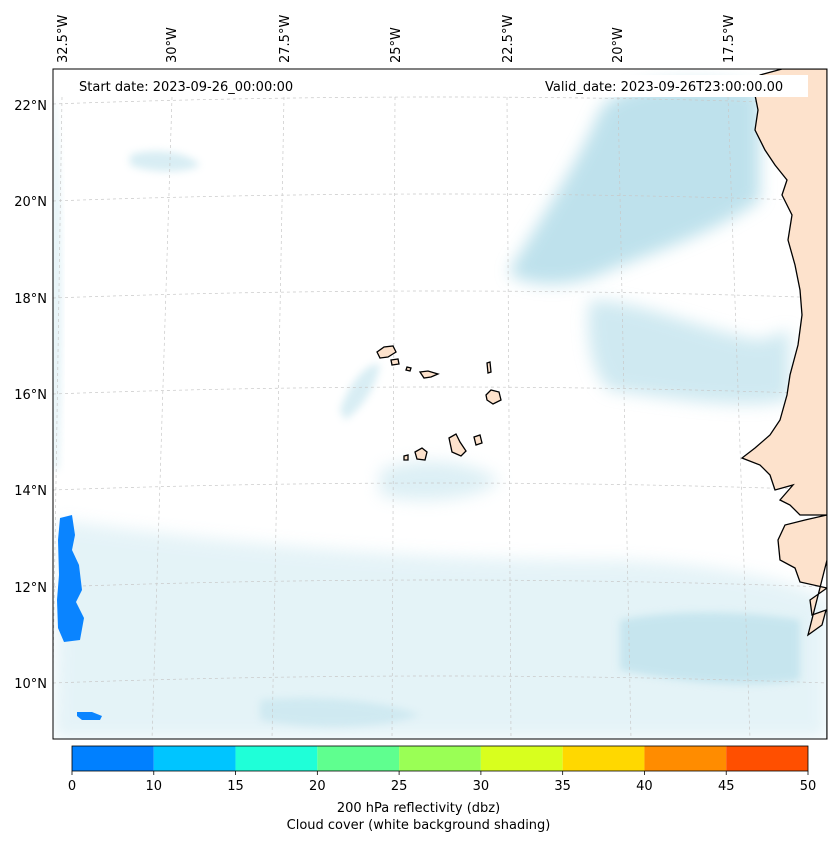  Describe the element at coordinates (457, 445) in the screenshot. I see `island-santiago` at that location.